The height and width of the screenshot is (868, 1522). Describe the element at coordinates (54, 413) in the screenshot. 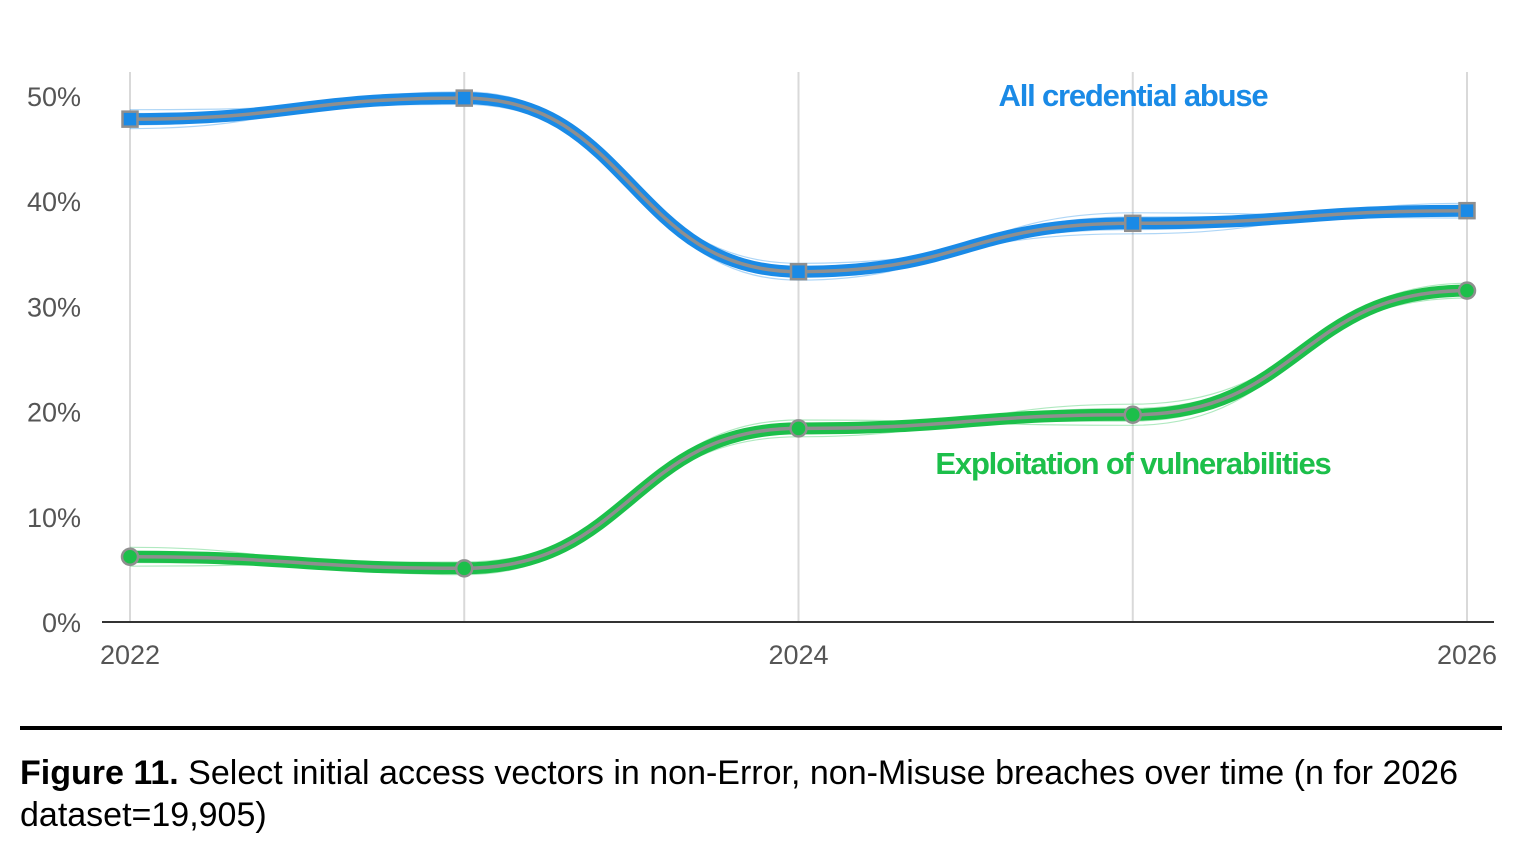

I see `y-tick-label: 20%` at that location.